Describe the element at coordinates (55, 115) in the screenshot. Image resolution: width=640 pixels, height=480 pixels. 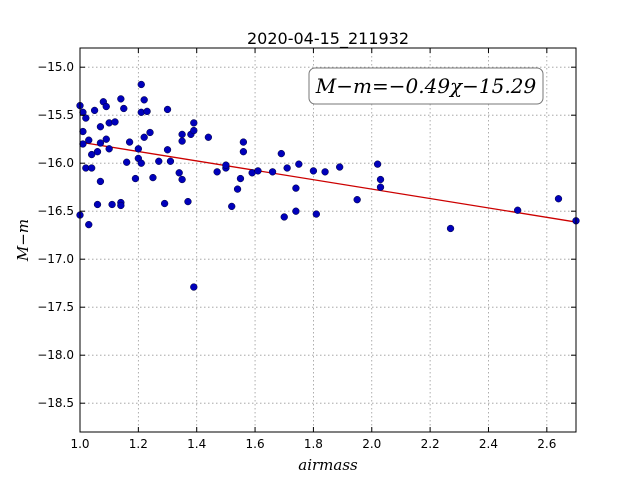
I see `y-tick-label: −15.5` at that location.